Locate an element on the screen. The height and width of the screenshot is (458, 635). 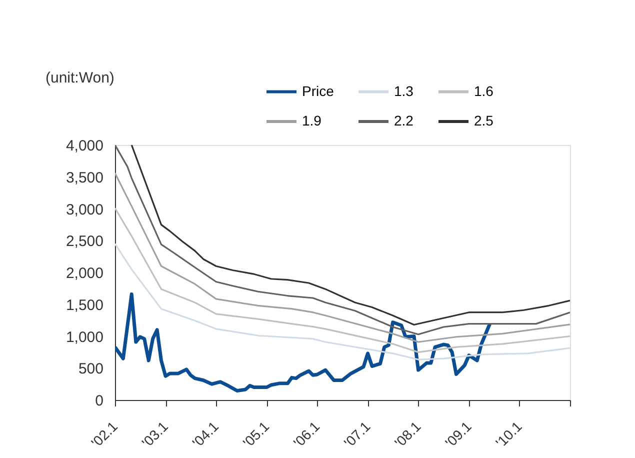
y-tick-label: 2,500 is located at coordinates (85, 241).